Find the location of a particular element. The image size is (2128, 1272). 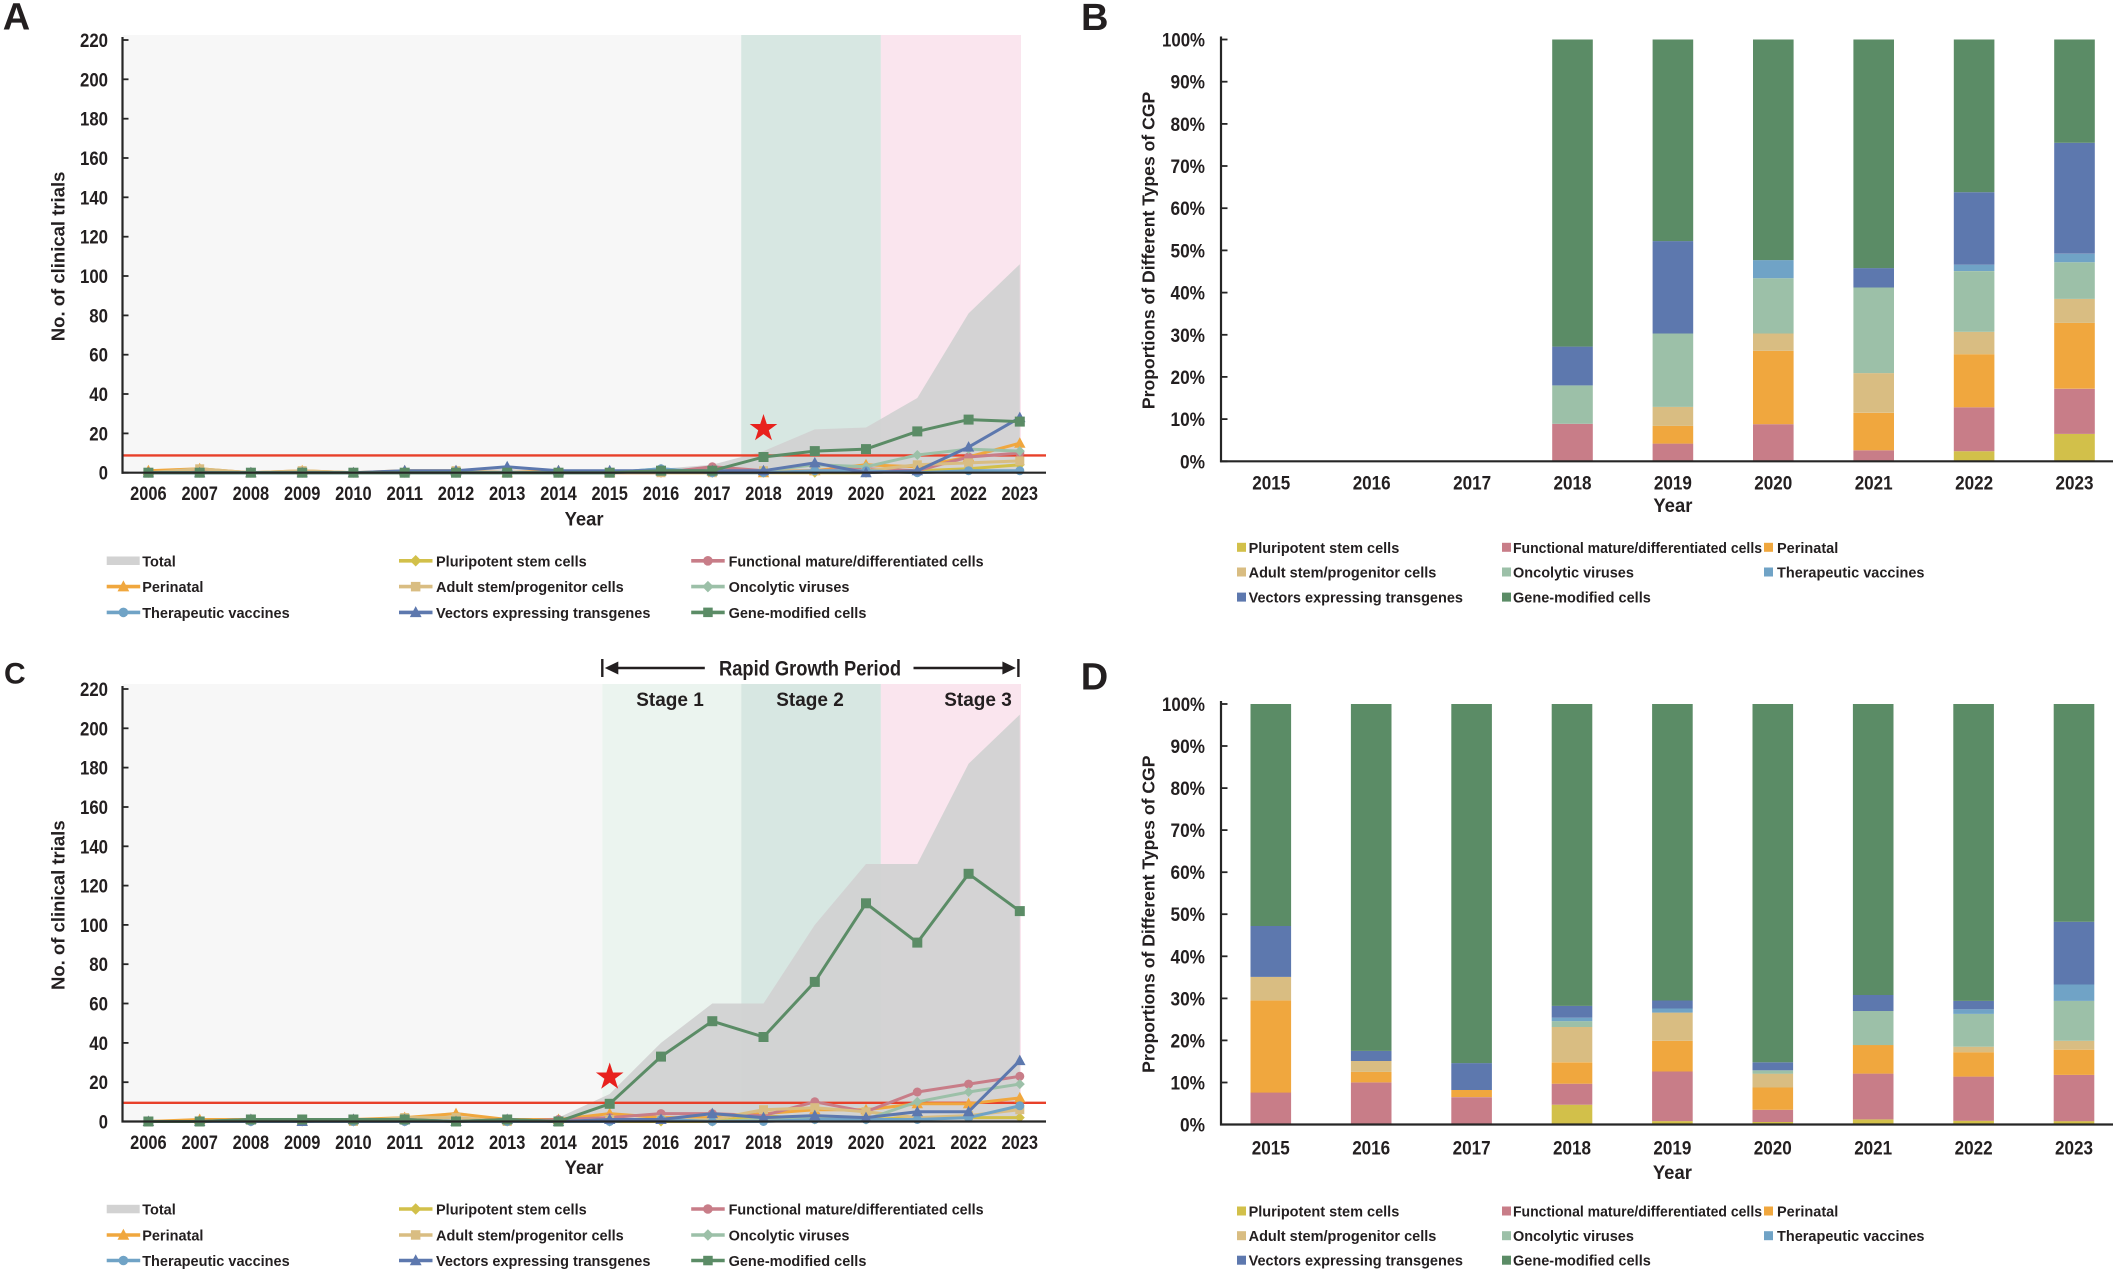

svg-text: Gene-modified cells is located at coordinates (798, 1262).